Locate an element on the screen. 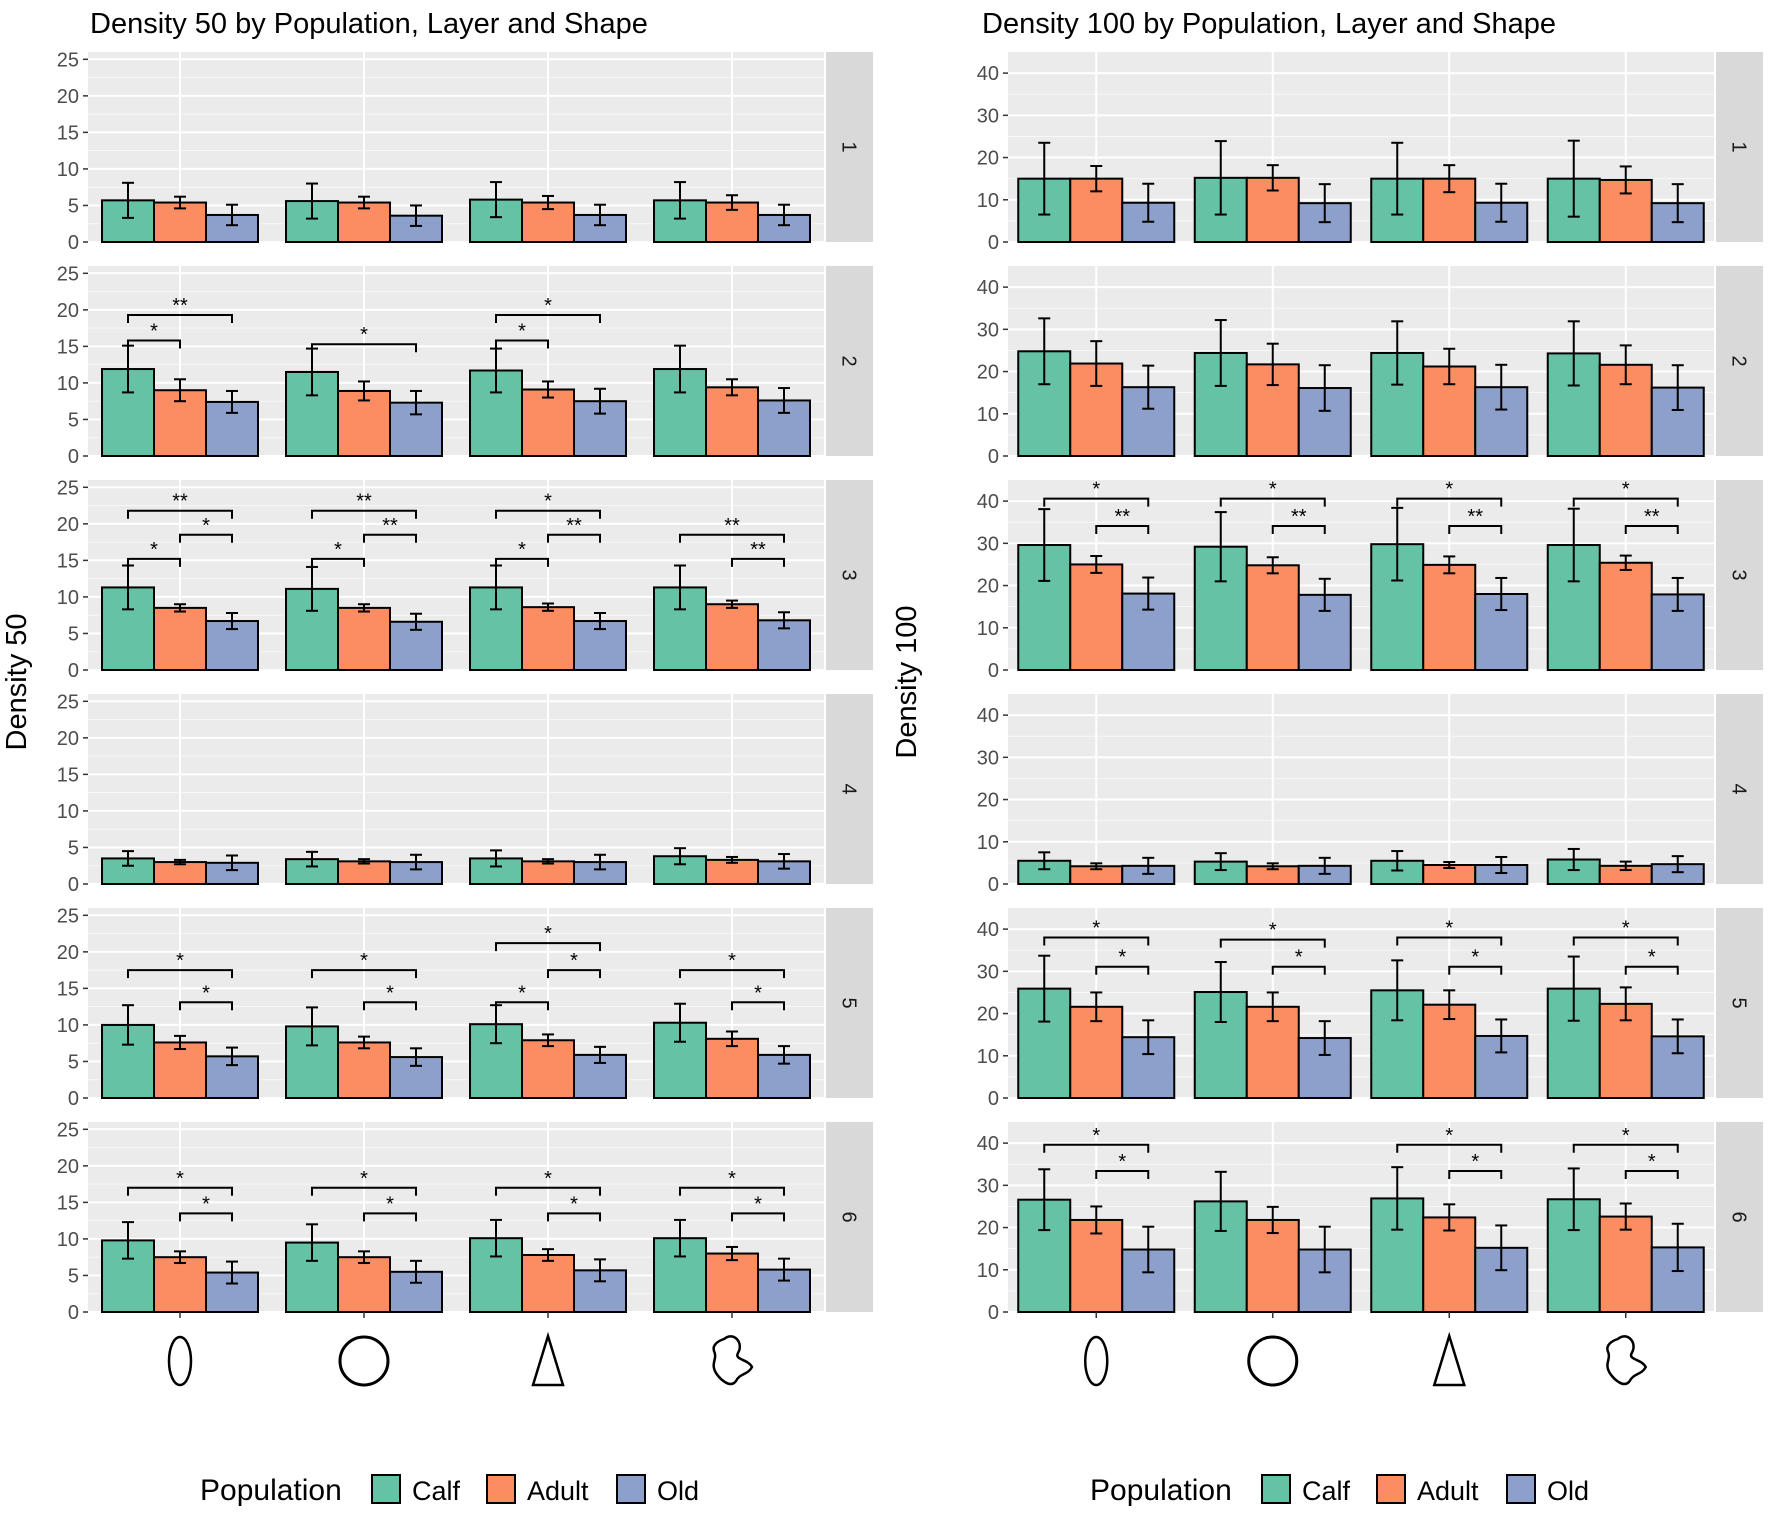  facet-label: 4 is located at coordinates (1739, 788).